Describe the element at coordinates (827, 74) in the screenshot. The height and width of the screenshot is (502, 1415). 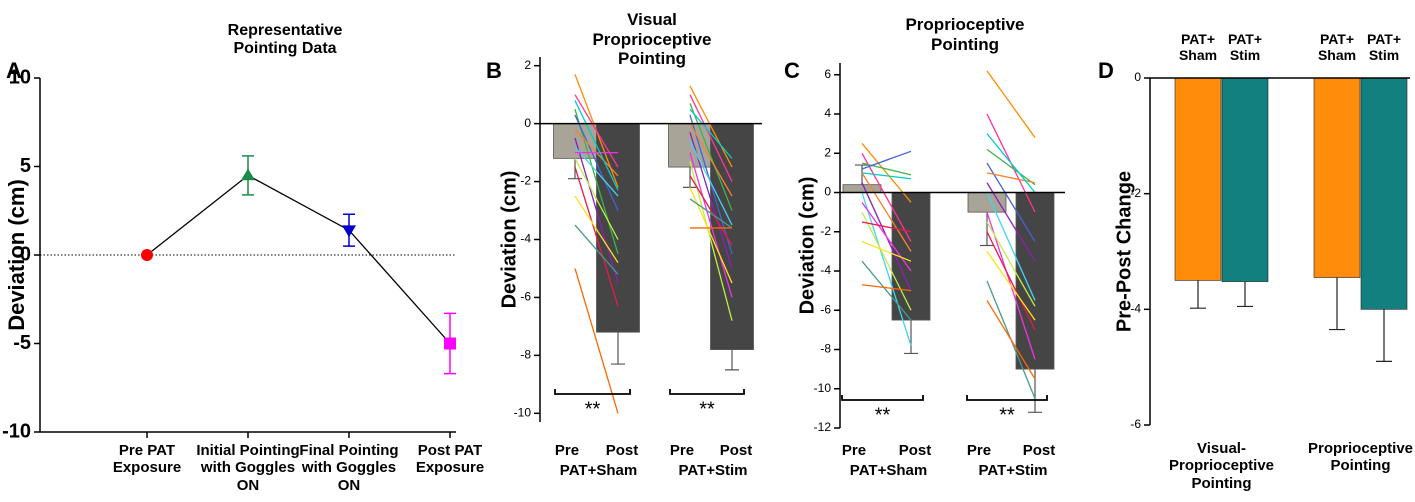
I see `y-tick-label: 6` at that location.